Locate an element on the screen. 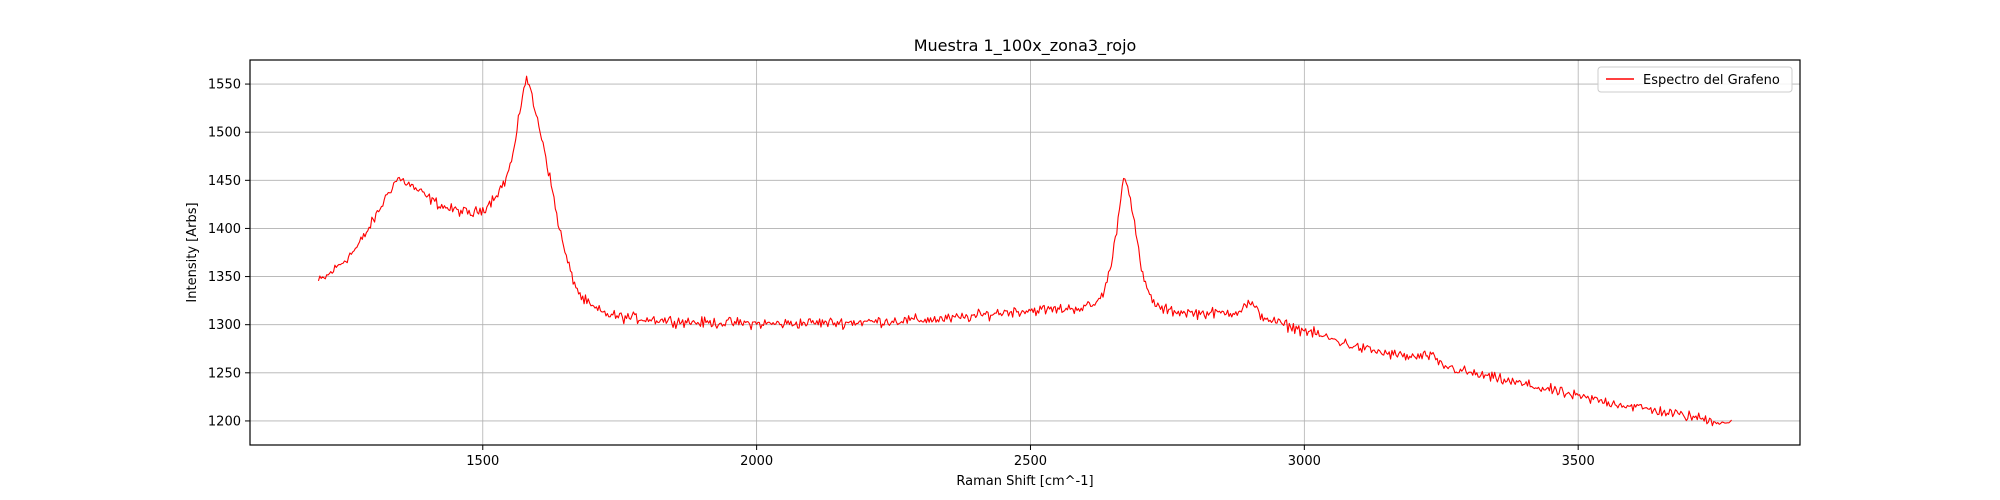  legend: Espectro del Grafeno is located at coordinates (1695, 79).